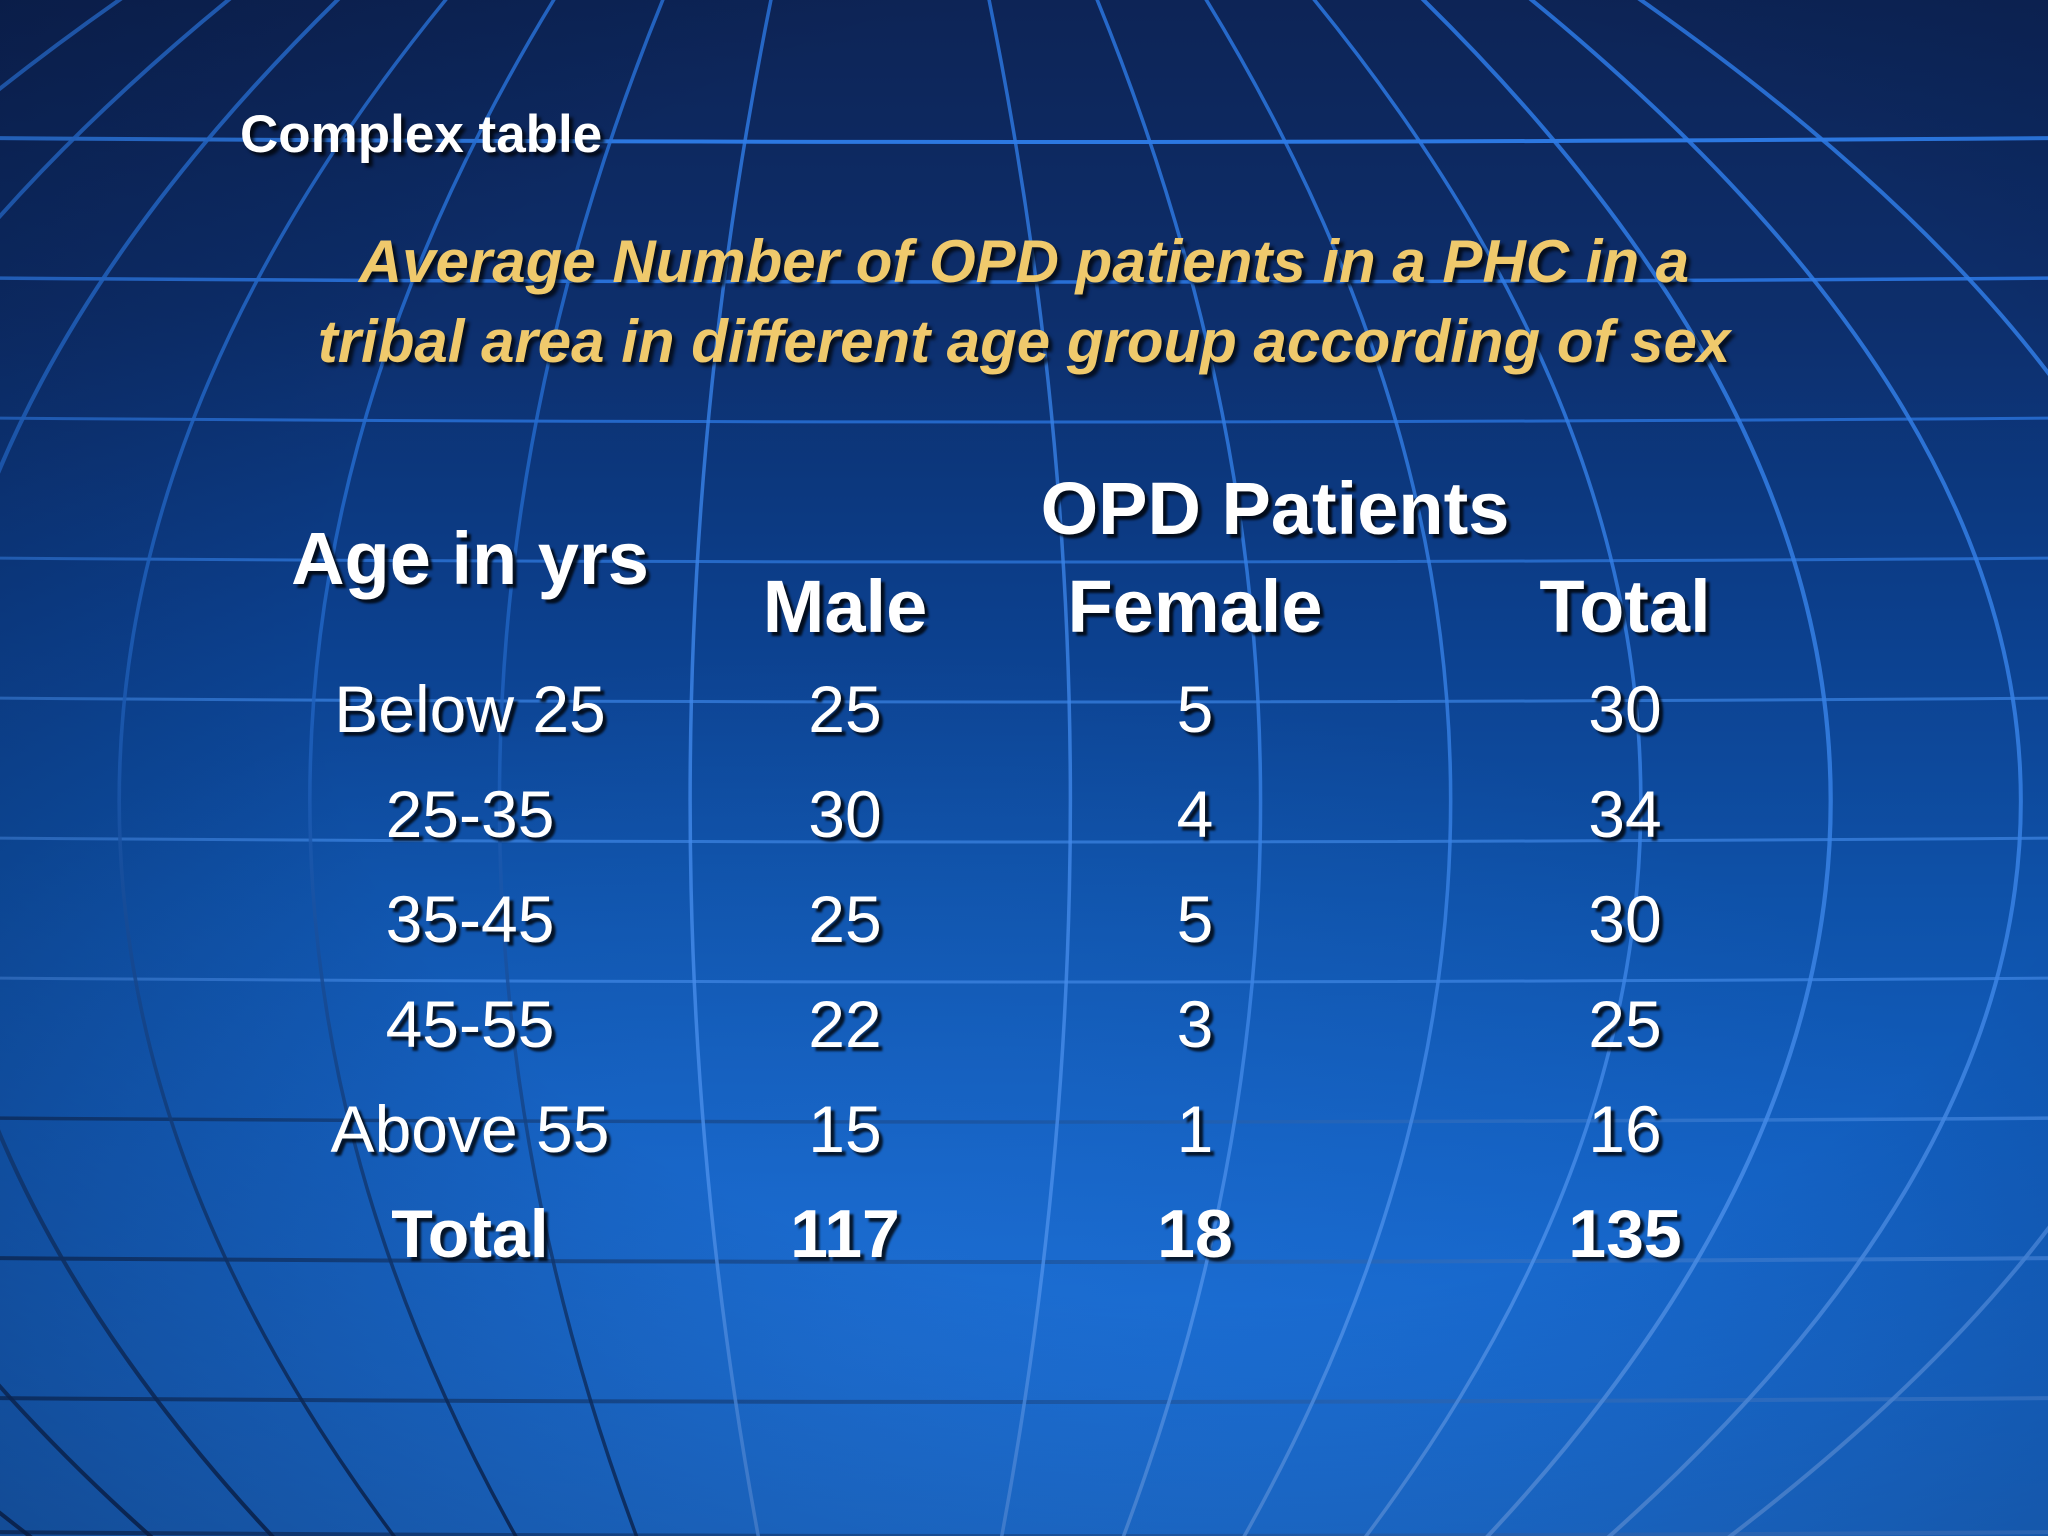 This screenshot has width=2048, height=1536. What do you see at coordinates (1195, 1023) in the screenshot?
I see `female-cell: 3` at bounding box center [1195, 1023].